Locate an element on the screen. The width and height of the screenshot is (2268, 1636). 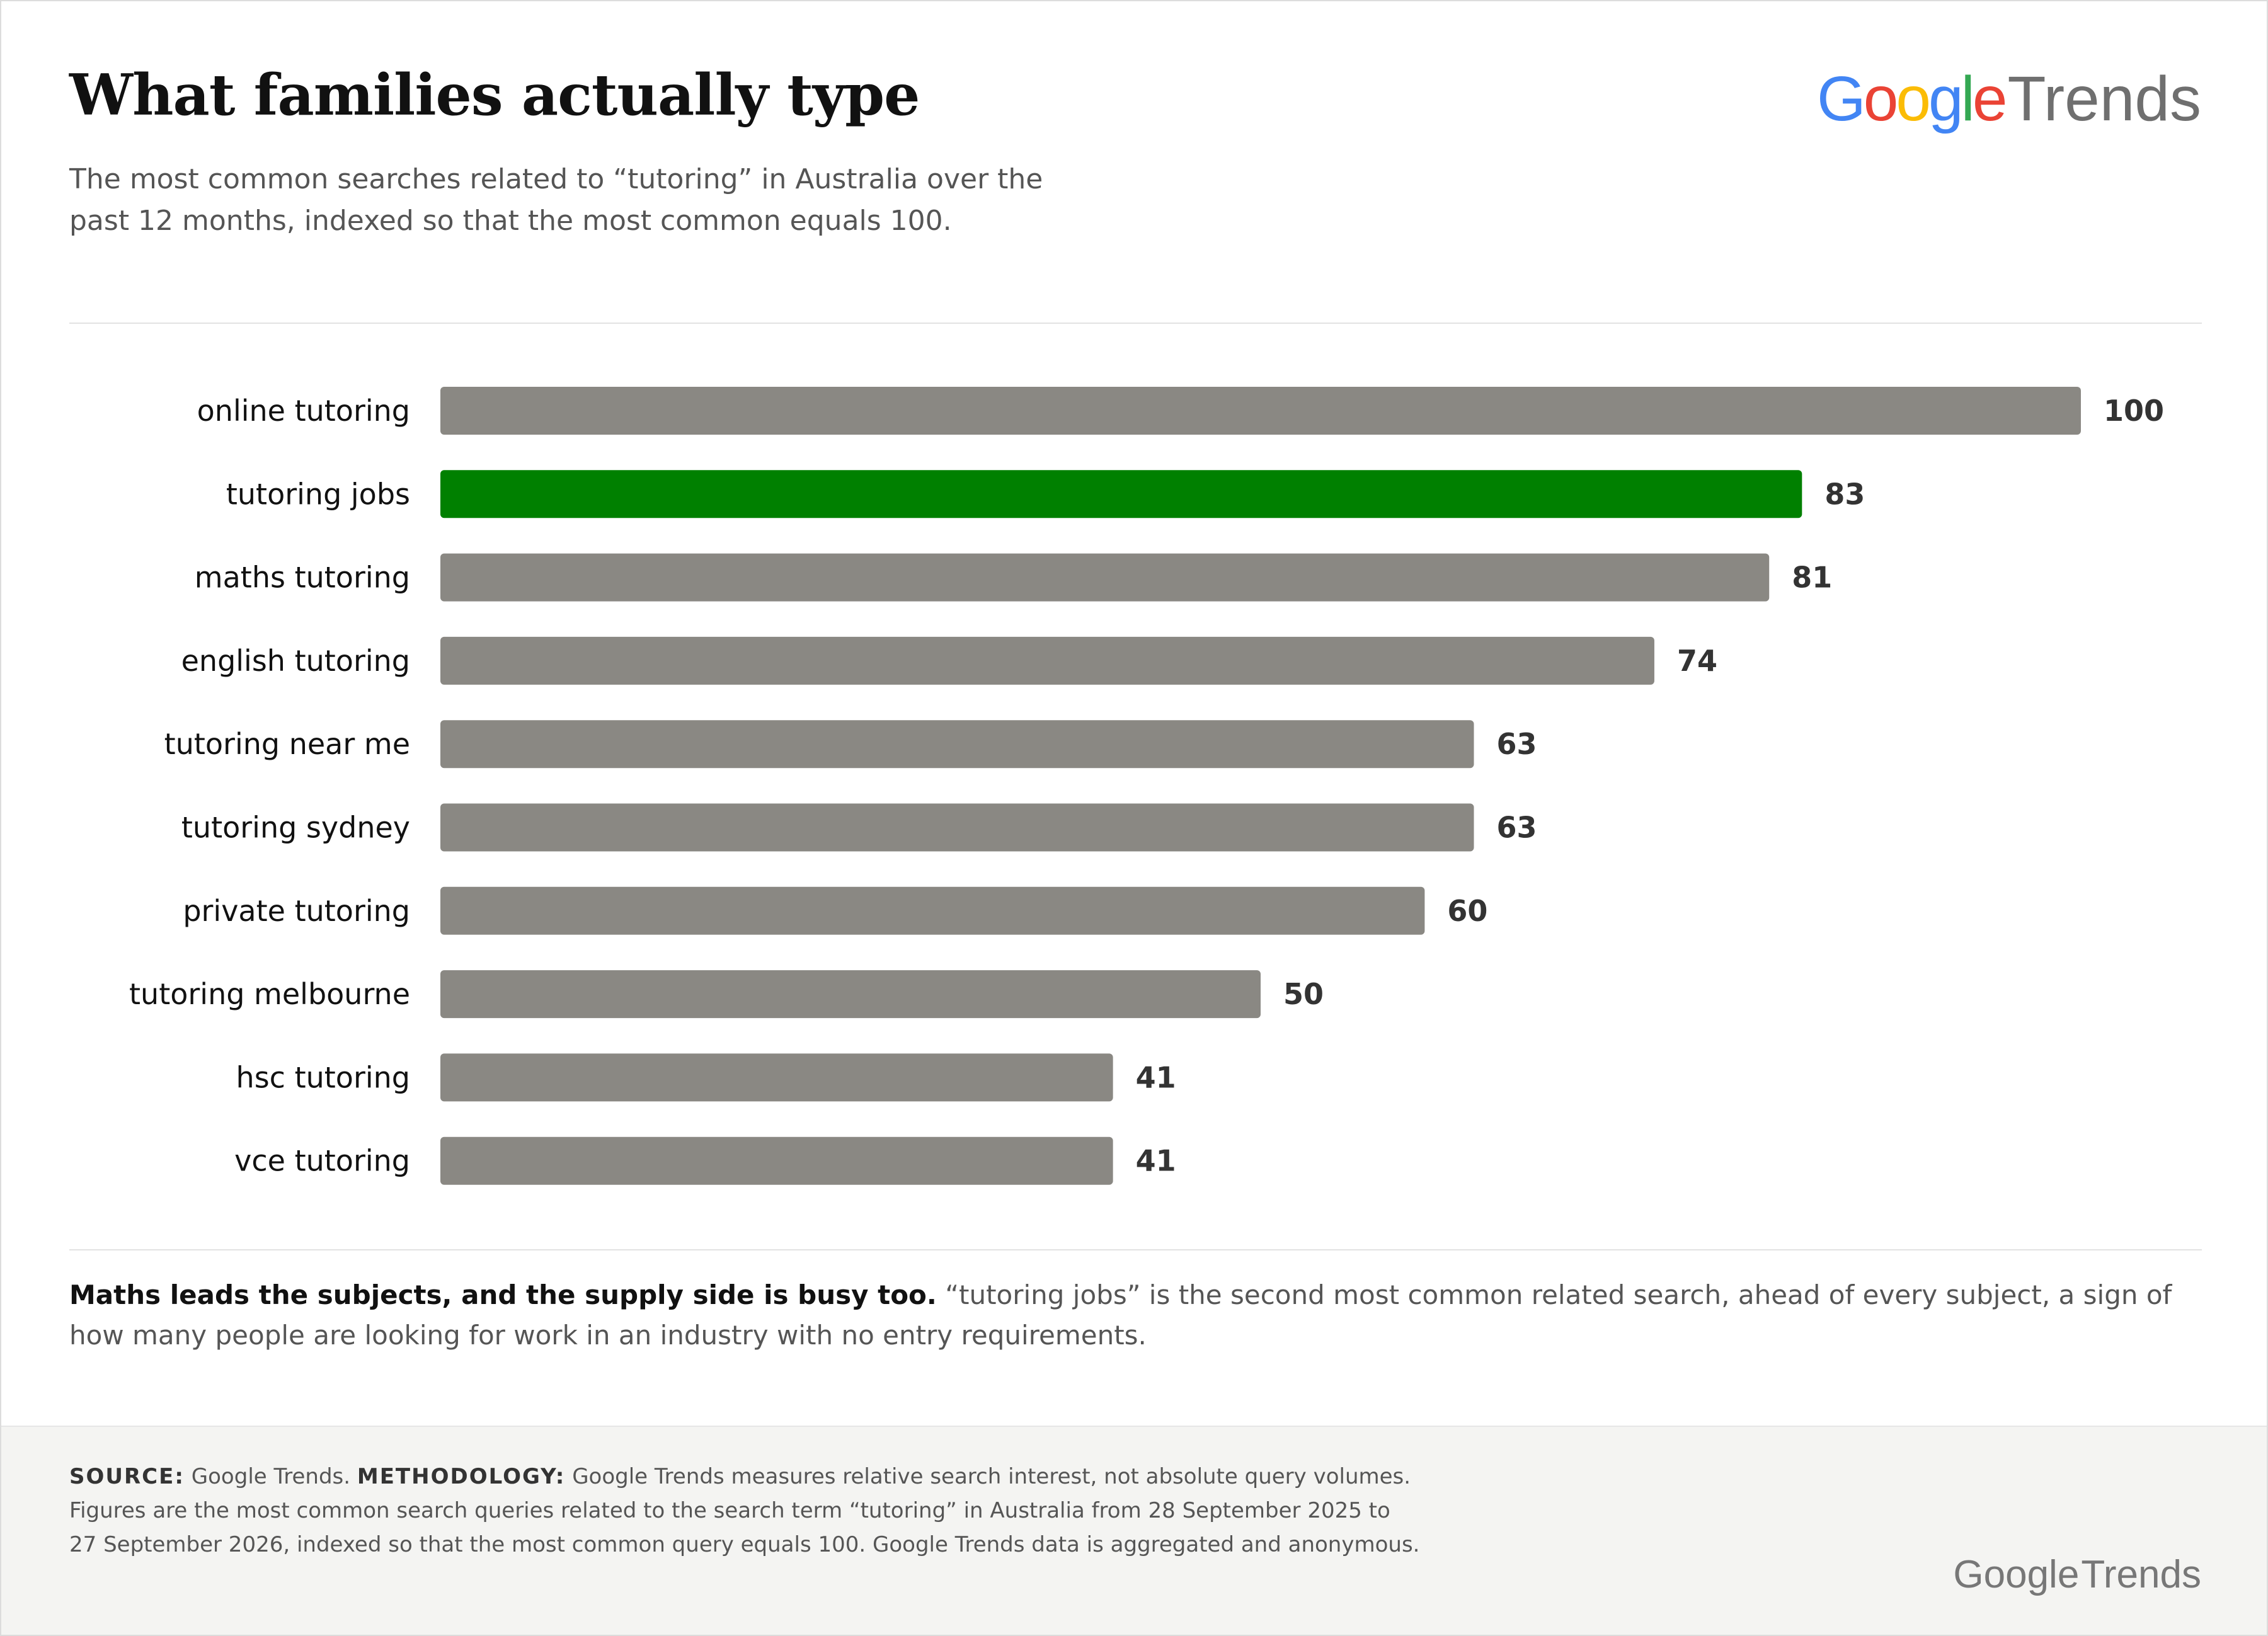
category-label: vce tutoring is located at coordinates (322, 1161).